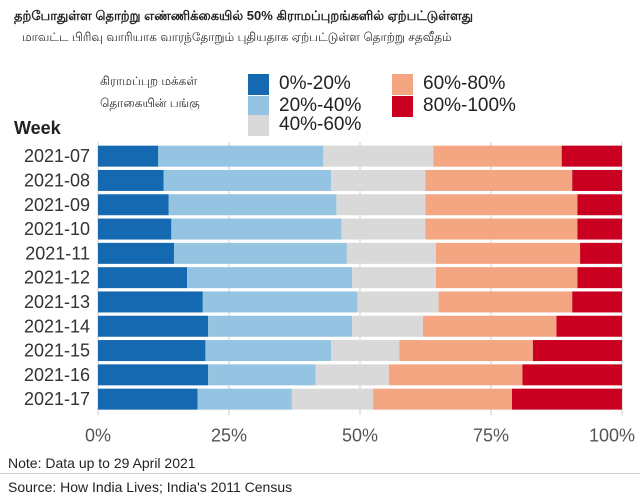 The width and height of the screenshot is (640, 499). What do you see at coordinates (57, 205) in the screenshot?
I see `y-tick-label: 2021-09` at bounding box center [57, 205].